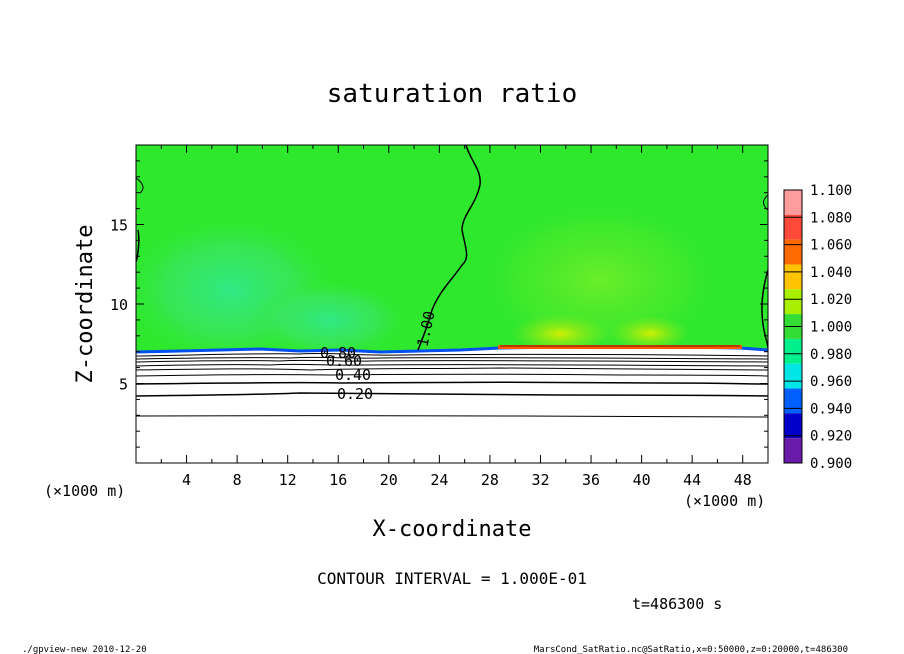 Image resolution: width=904 pixels, height=654 pixels. Describe the element at coordinates (237, 480) in the screenshot. I see `x-tick-label: 8` at that location.